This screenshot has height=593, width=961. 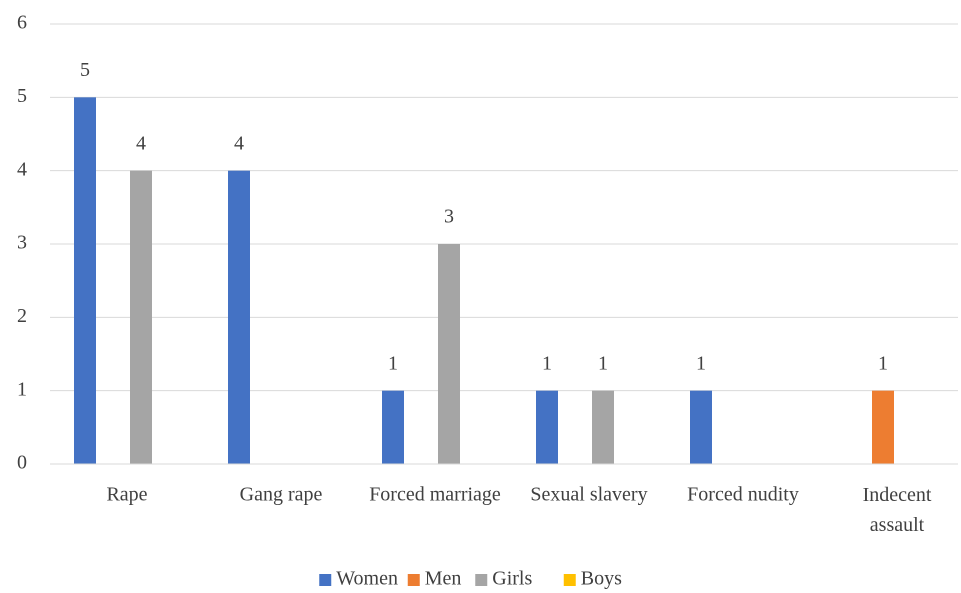 I want to click on y-tick-label: 6, so click(x=22, y=23).